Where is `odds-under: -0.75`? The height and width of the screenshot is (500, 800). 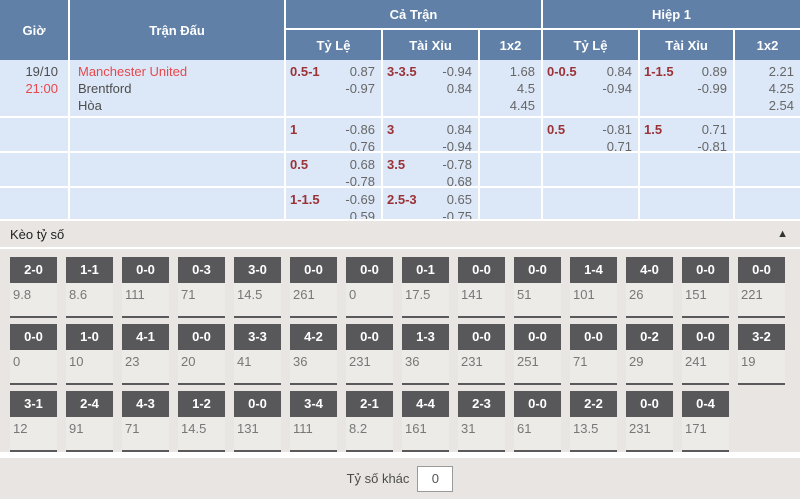
odds-under: -0.75 is located at coordinates (457, 215).